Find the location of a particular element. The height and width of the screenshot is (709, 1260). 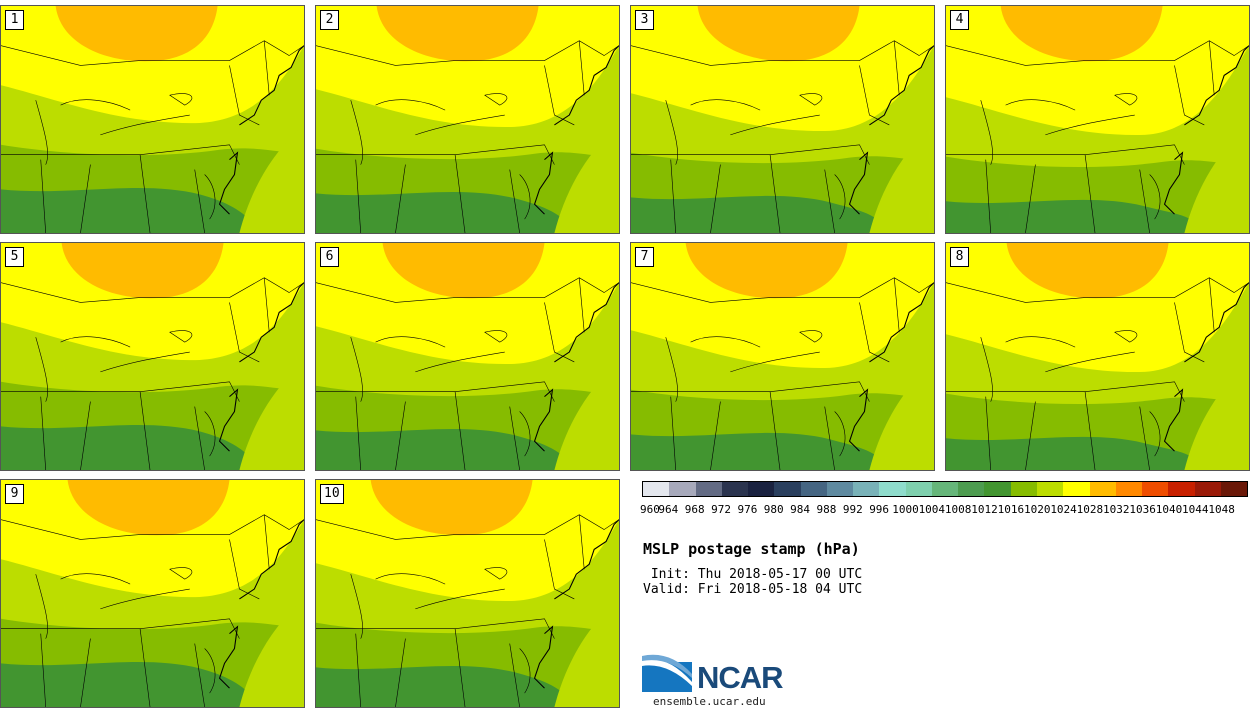

colorbar-tick-label: 1008 is located at coordinates (958, 509).